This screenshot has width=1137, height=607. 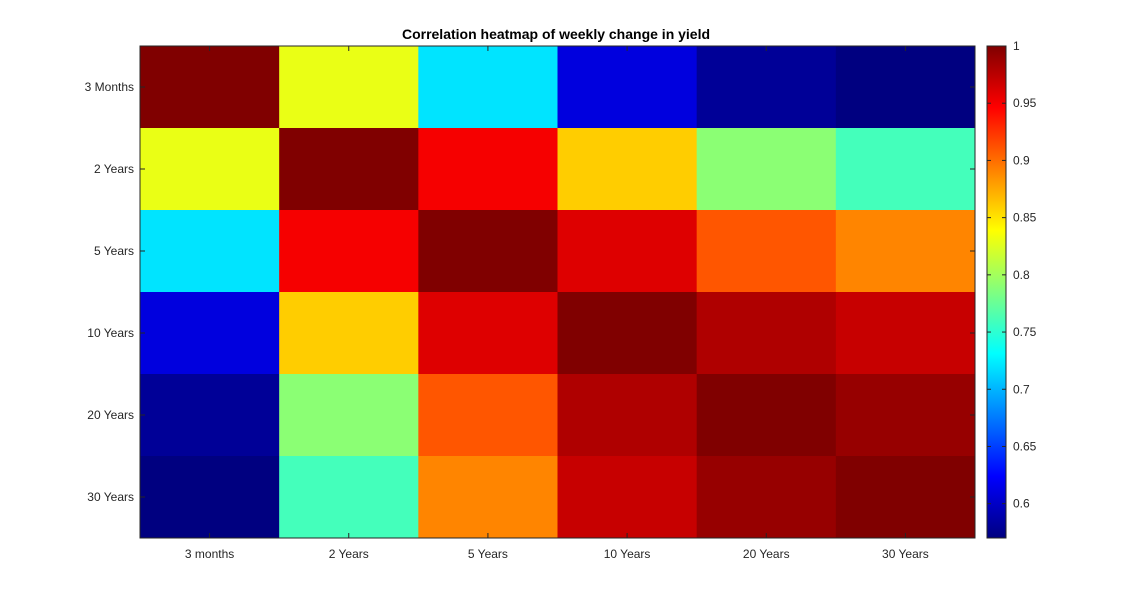 I want to click on colorbar-tick-label: 0.85, so click(x=1025, y=218).